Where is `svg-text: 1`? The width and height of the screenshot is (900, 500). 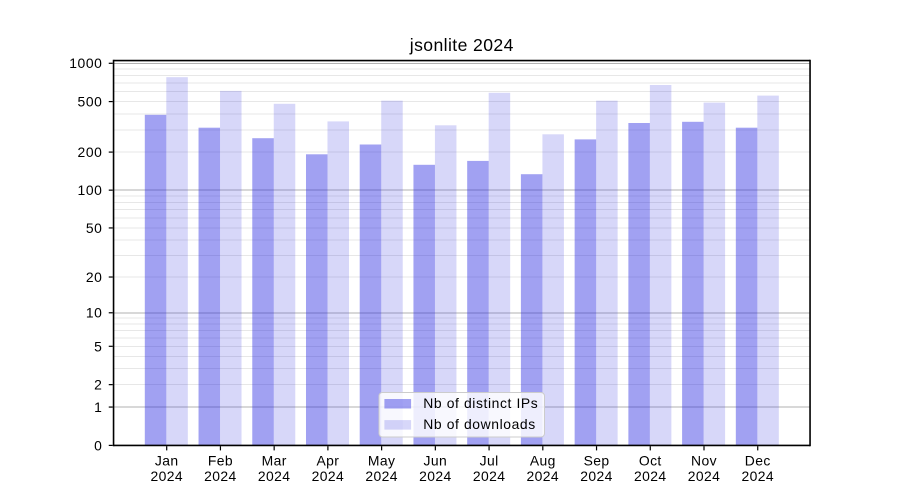
svg-text: 1 is located at coordinates (98, 407).